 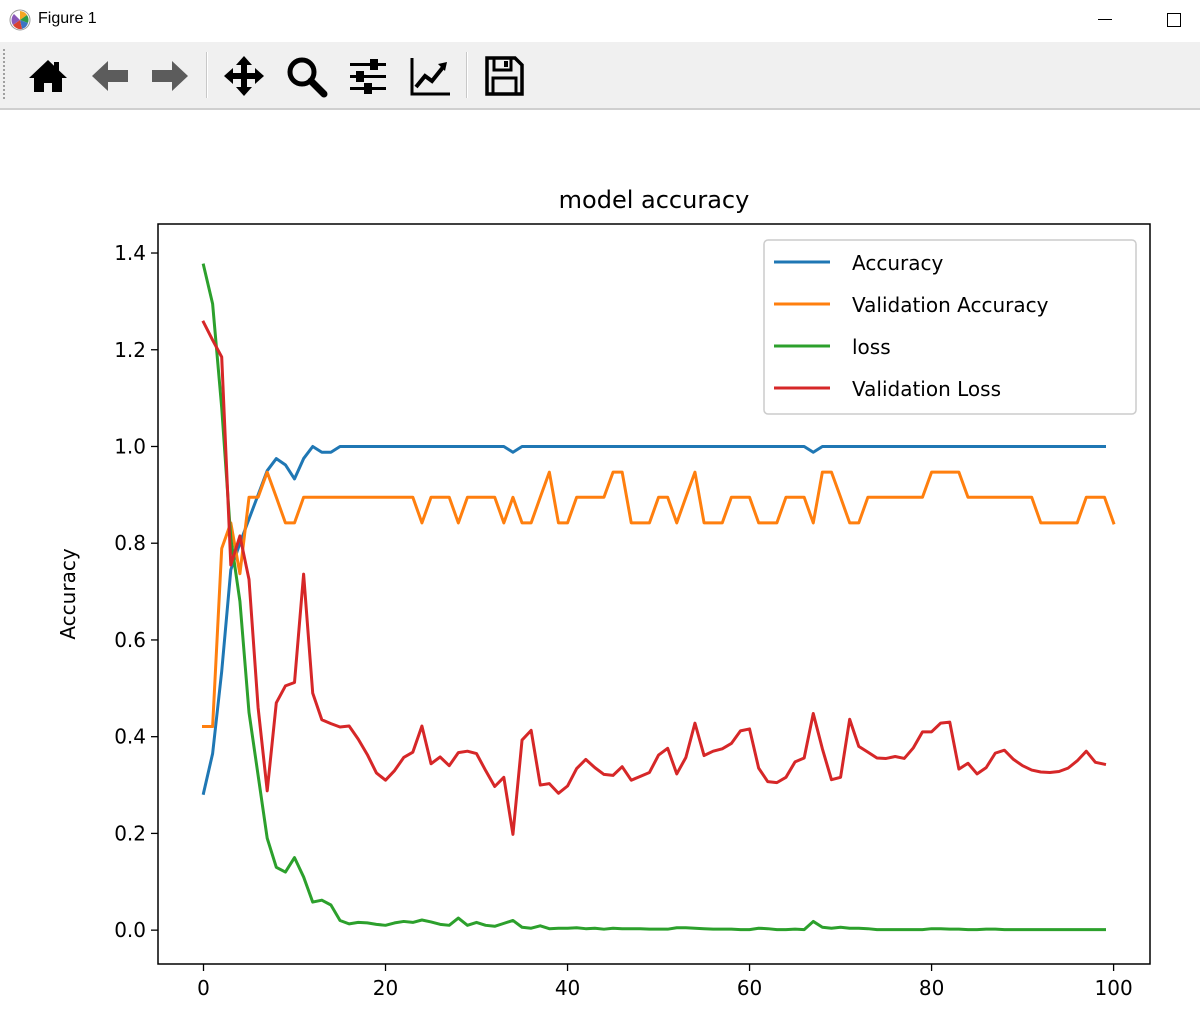 What do you see at coordinates (950, 305) in the screenshot?
I see `legend-label-2: Validation Accuracy` at bounding box center [950, 305].